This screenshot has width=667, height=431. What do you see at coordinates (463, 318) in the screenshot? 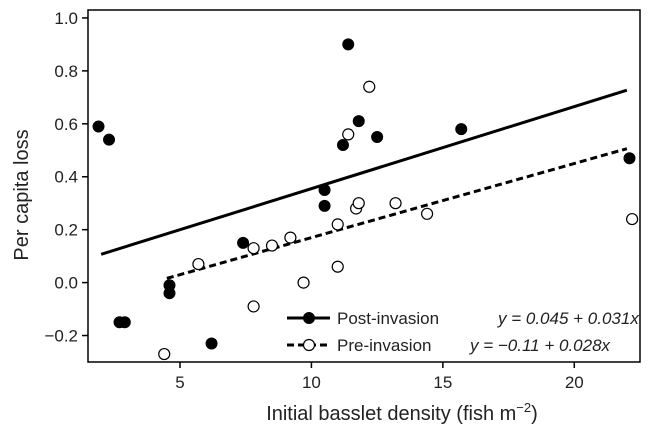
I see `legend-entry-post-invasion: Post-invasion y = 0.045 + 0.031x` at bounding box center [463, 318].